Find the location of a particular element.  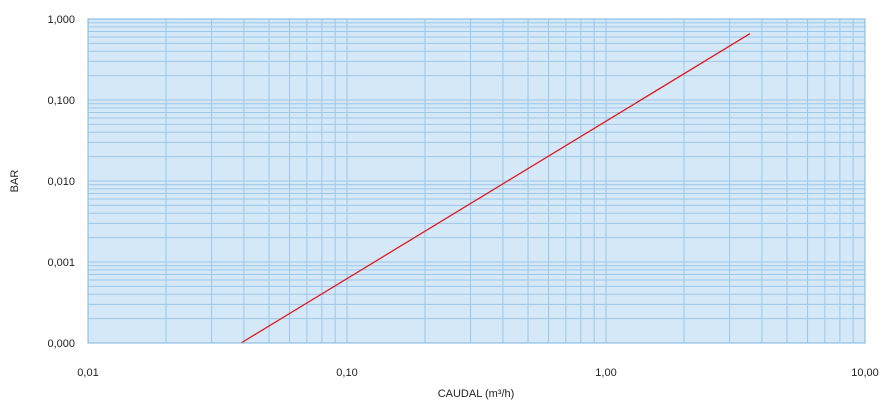

y-tick-label: 0,010 is located at coordinates (61, 182).